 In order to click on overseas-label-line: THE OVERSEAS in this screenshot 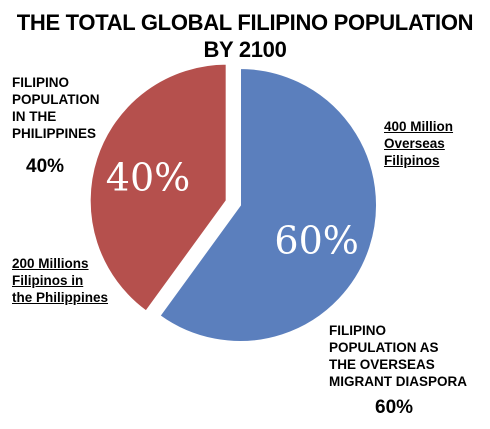, I will do `click(382, 364)`.